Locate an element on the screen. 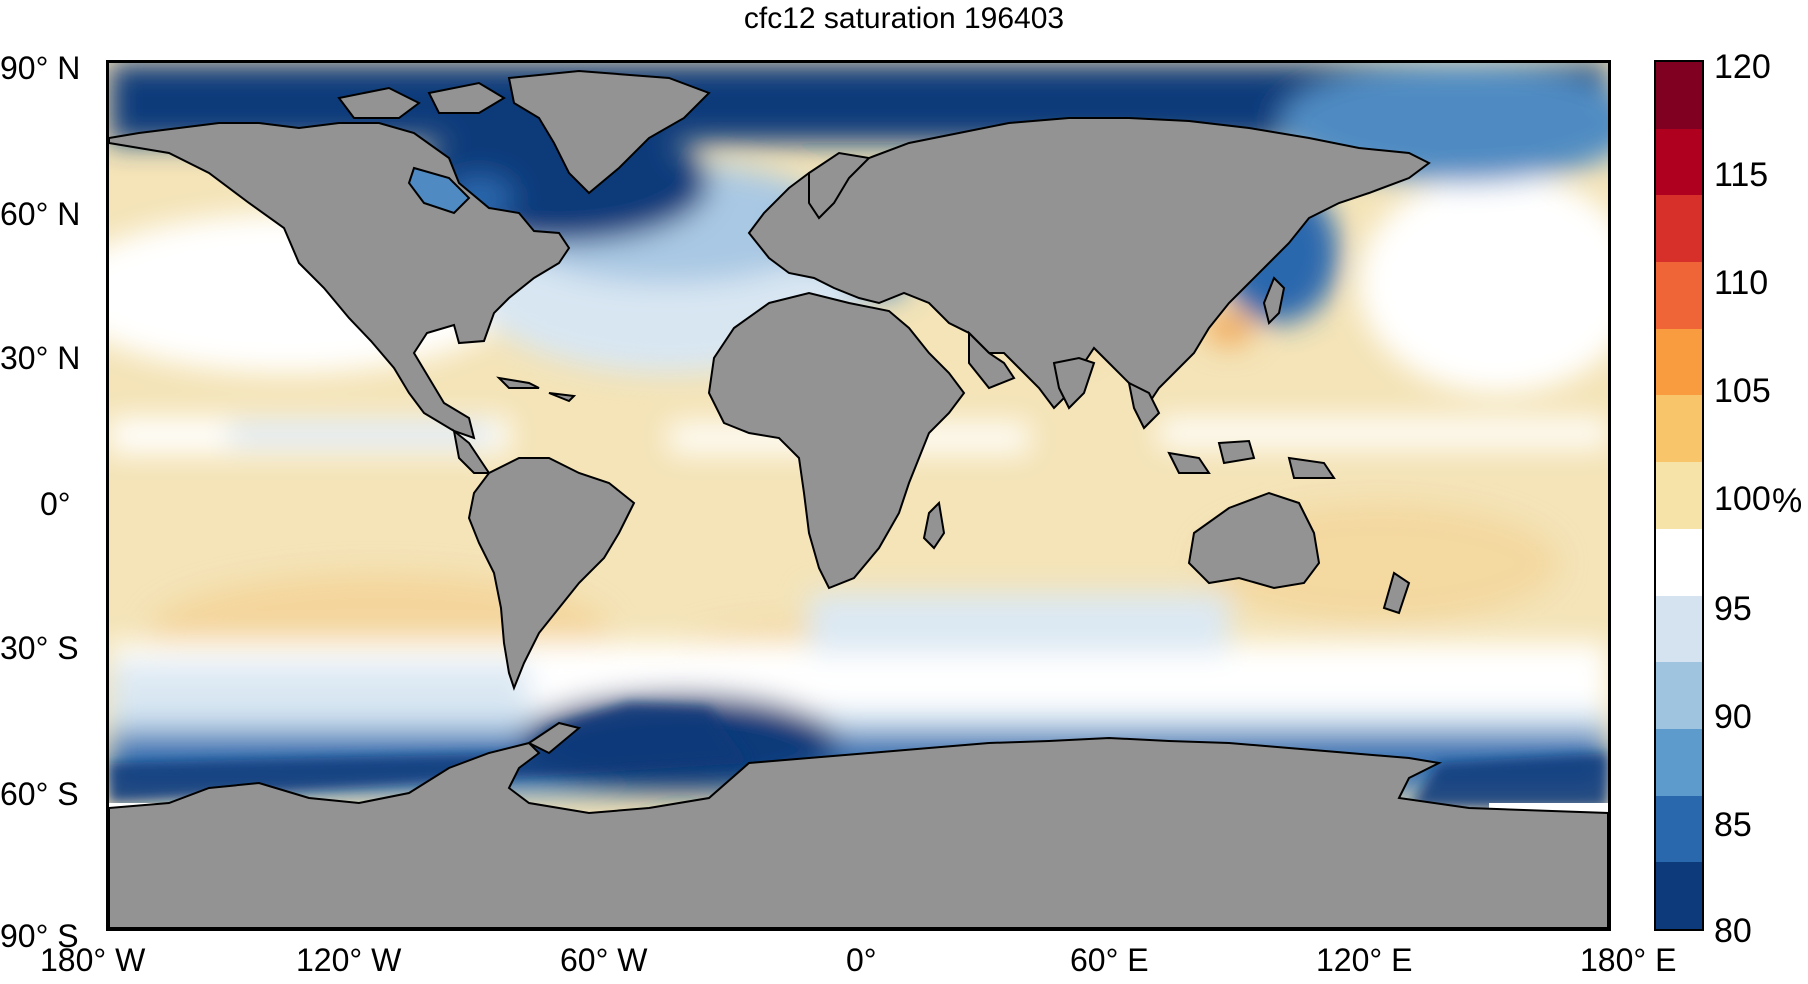 The image size is (1808, 984). lon-label-0: 0° is located at coordinates (861, 960).